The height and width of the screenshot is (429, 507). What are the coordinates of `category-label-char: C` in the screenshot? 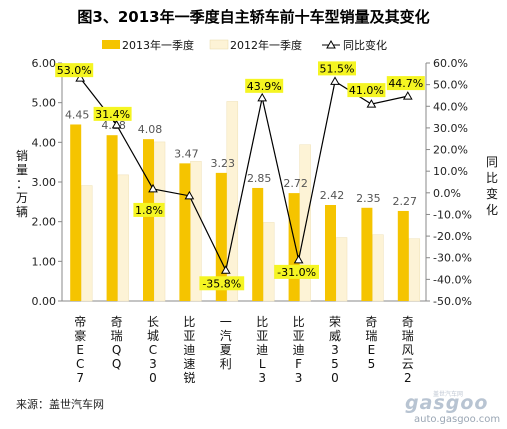 It's located at (153, 350).